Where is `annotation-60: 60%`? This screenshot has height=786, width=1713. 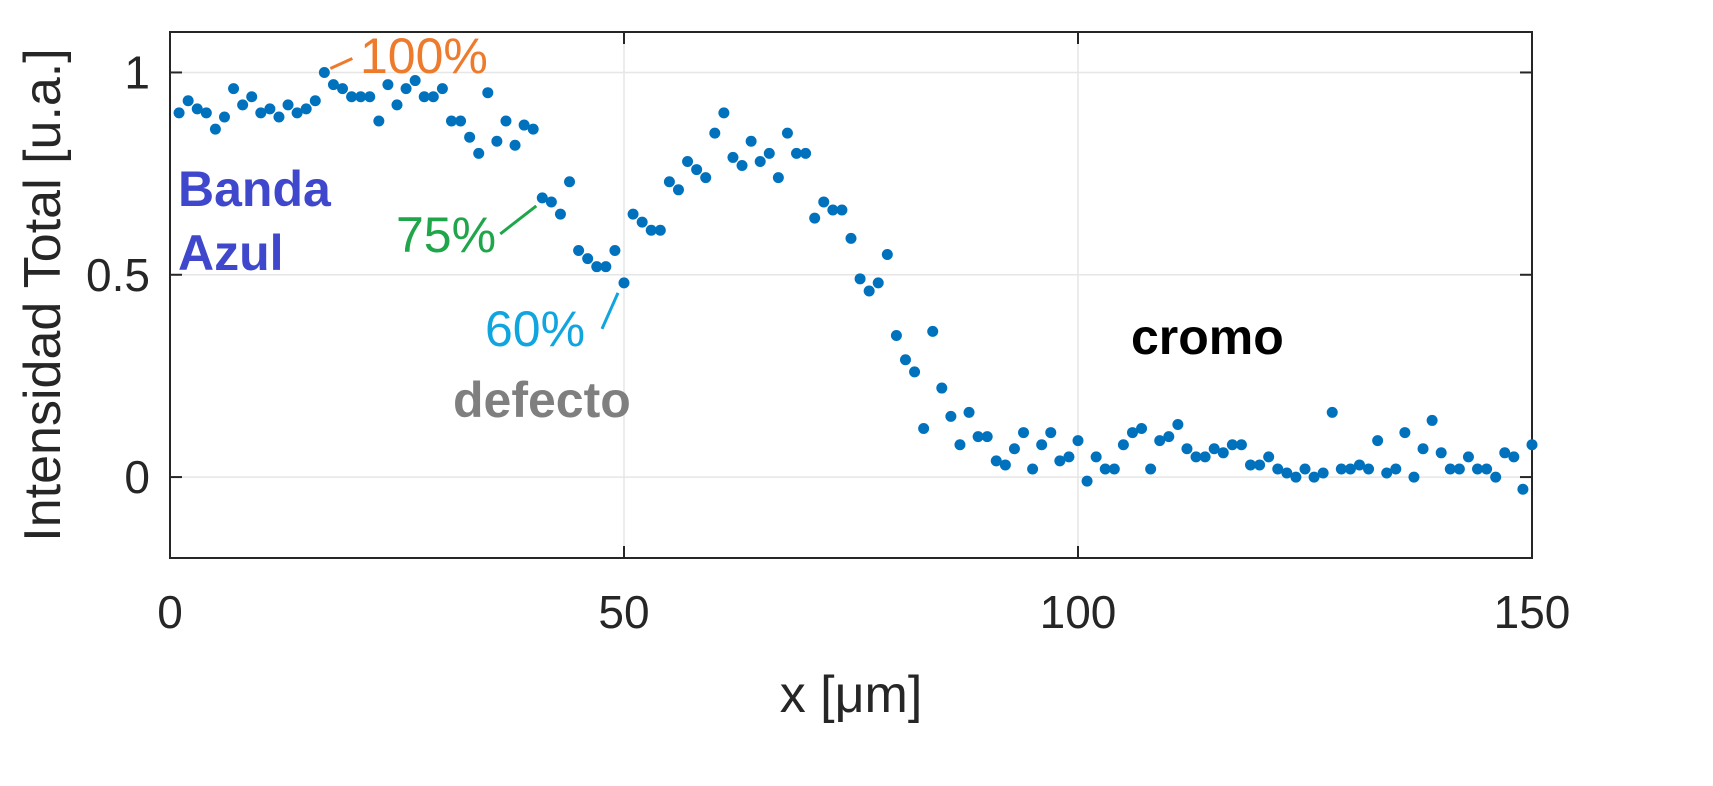
annotation-60: 60% is located at coordinates (535, 329).